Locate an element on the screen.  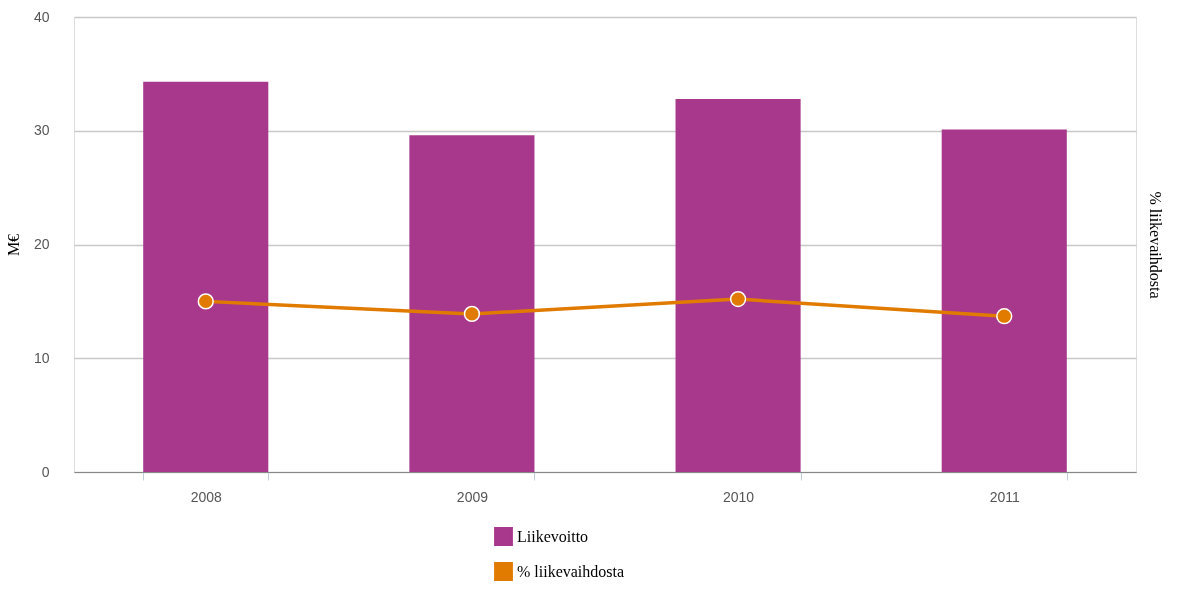
x-tick-label: 2011 is located at coordinates (1005, 496).